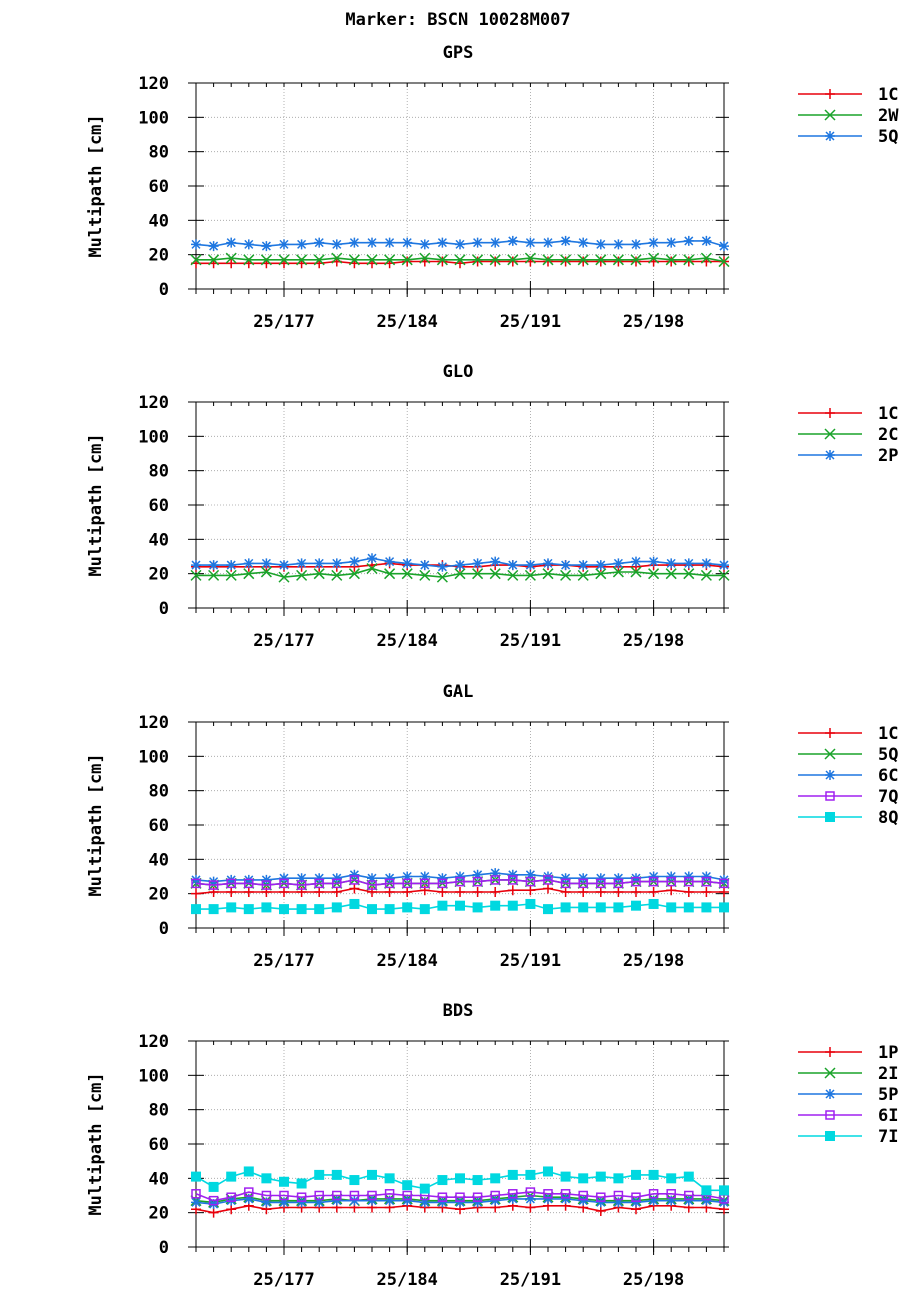 This screenshot has height=1300, width=920. What do you see at coordinates (159, 1111) in the screenshot?
I see `y-tick-label: 80` at bounding box center [159, 1111].